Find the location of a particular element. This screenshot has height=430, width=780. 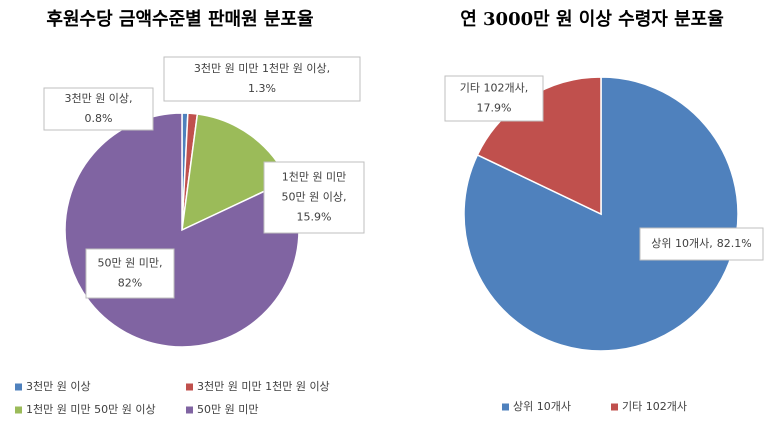

chart-title: 연 3000만 원 이상 수령자 분포율 is located at coordinates (592, 19).